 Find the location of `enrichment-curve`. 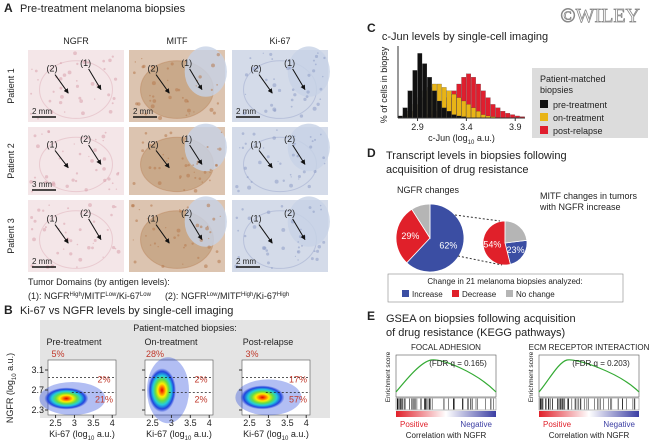

enrichment-curve is located at coordinates (589, 376).